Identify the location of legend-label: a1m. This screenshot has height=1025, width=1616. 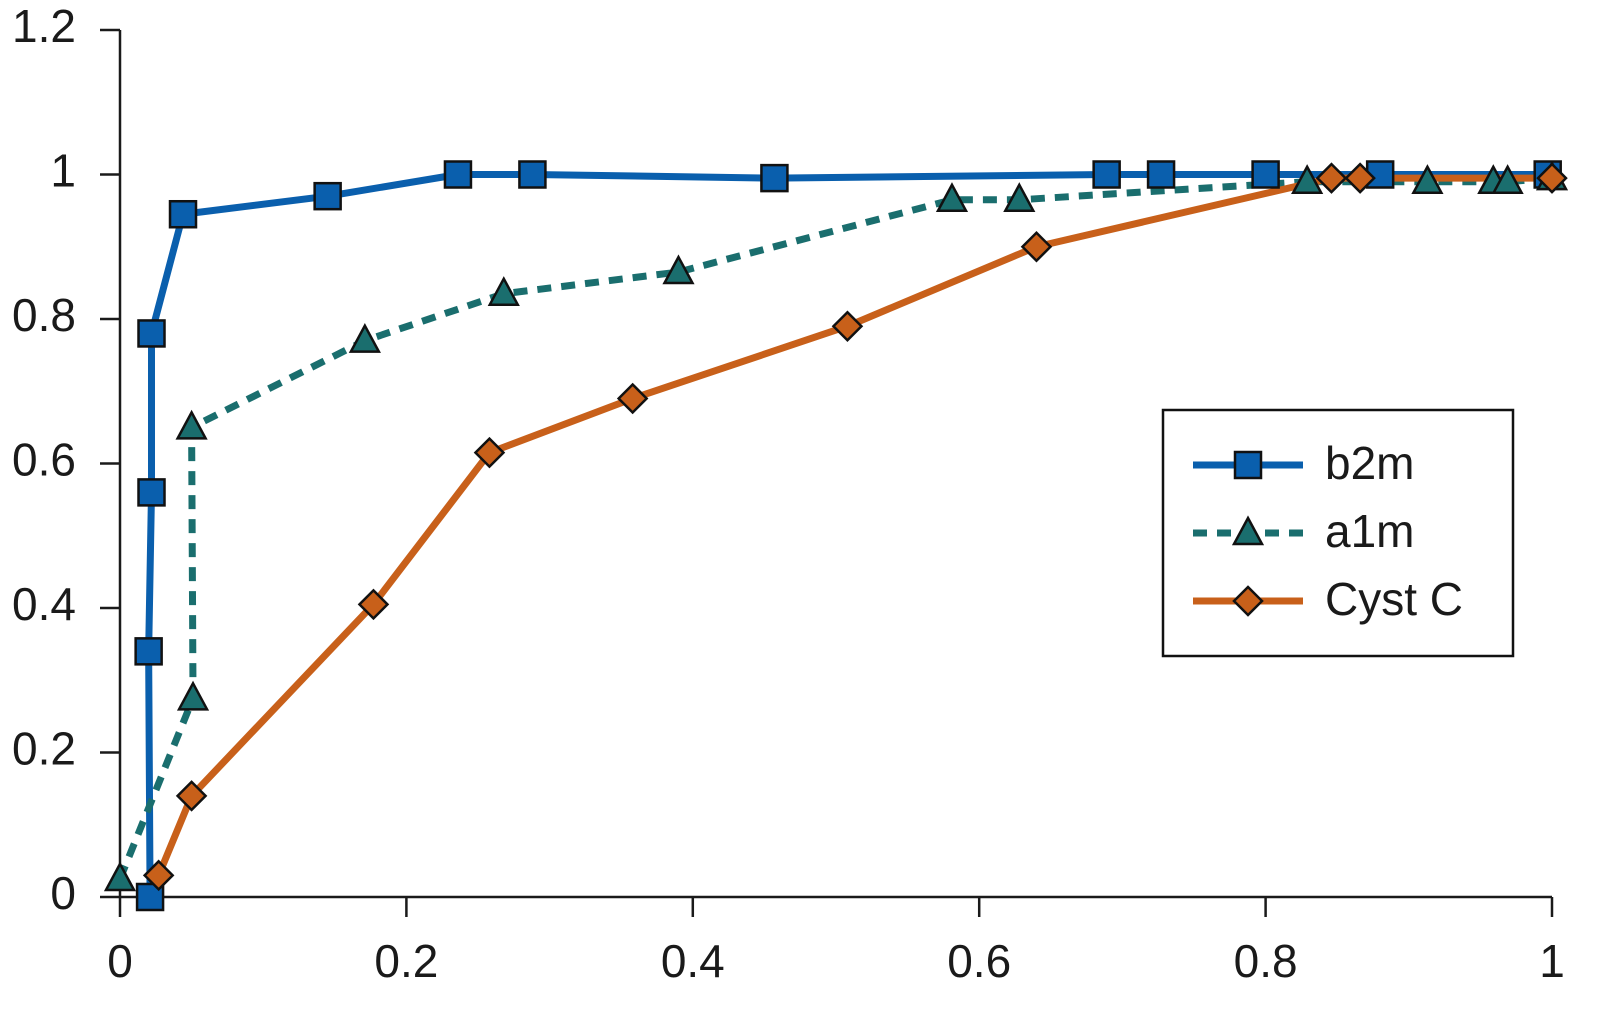
(1369, 531).